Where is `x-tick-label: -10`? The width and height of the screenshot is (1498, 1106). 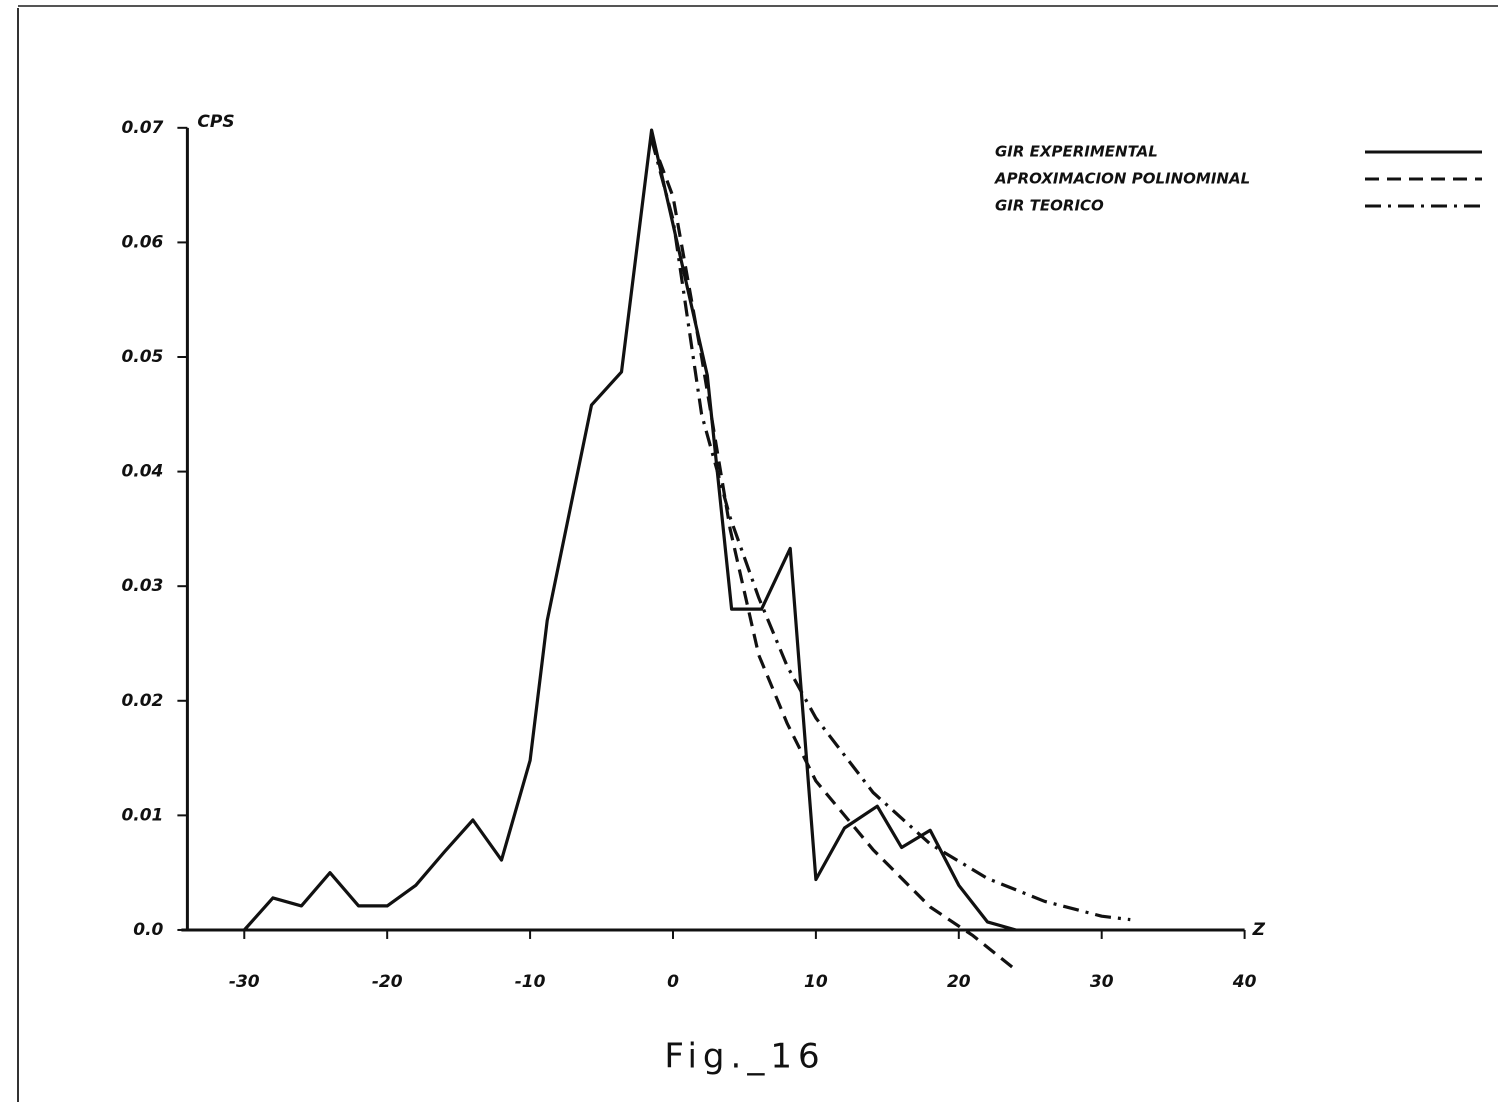 x-tick-label: -10 is located at coordinates (530, 982).